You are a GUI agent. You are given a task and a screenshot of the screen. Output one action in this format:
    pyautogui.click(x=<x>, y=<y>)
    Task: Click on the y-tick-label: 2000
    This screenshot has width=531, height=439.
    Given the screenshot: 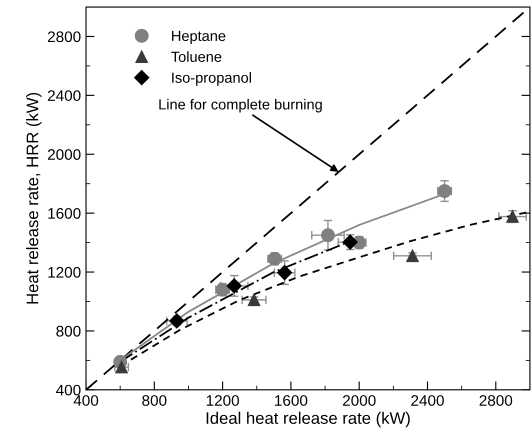 What is the action you would take?
    pyautogui.click(x=64, y=154)
    